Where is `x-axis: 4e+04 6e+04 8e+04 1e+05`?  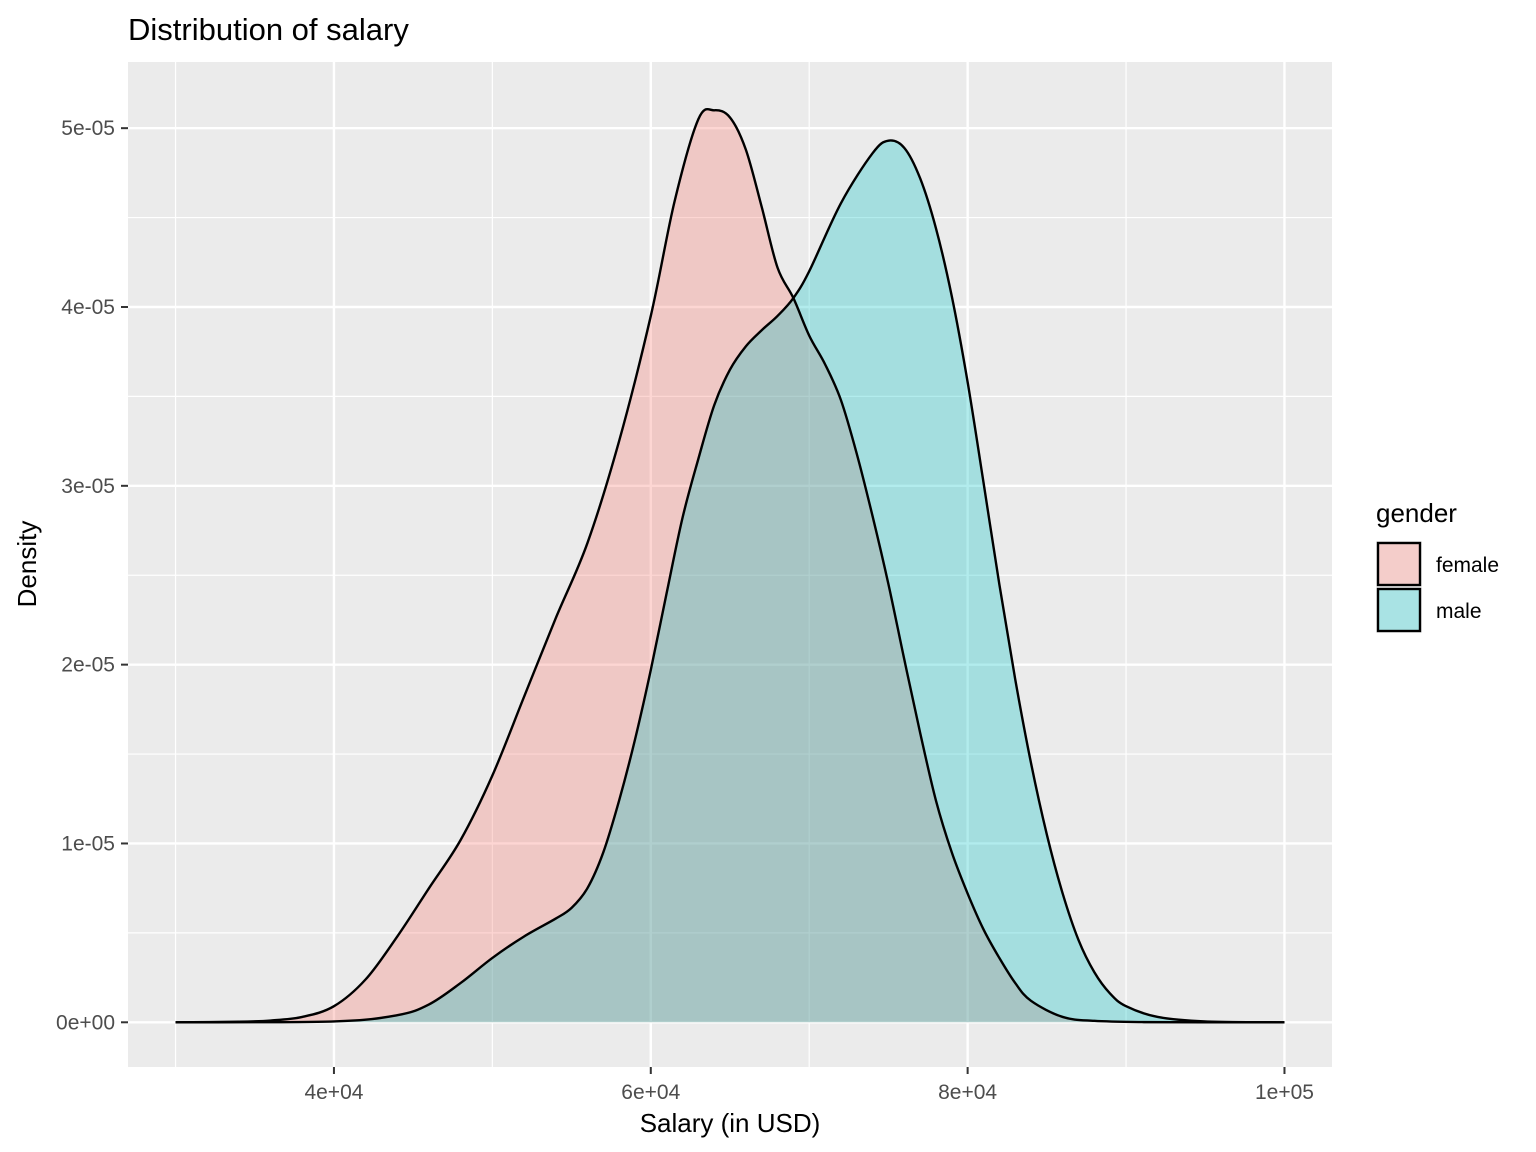 x-axis: 4e+04 6e+04 8e+04 1e+05 is located at coordinates (809, 1085).